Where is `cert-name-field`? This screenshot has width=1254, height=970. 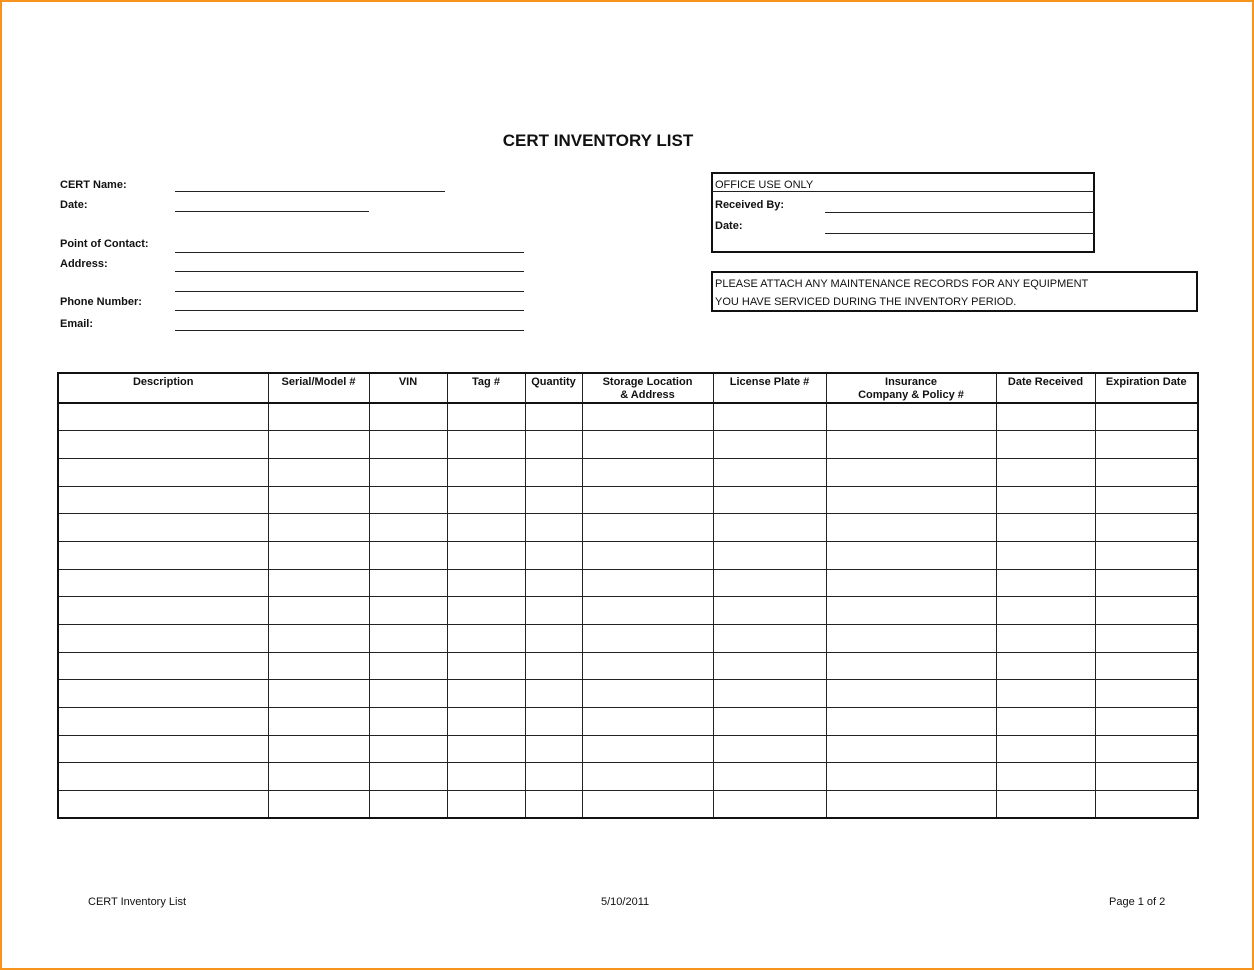
cert-name-field is located at coordinates (310, 191).